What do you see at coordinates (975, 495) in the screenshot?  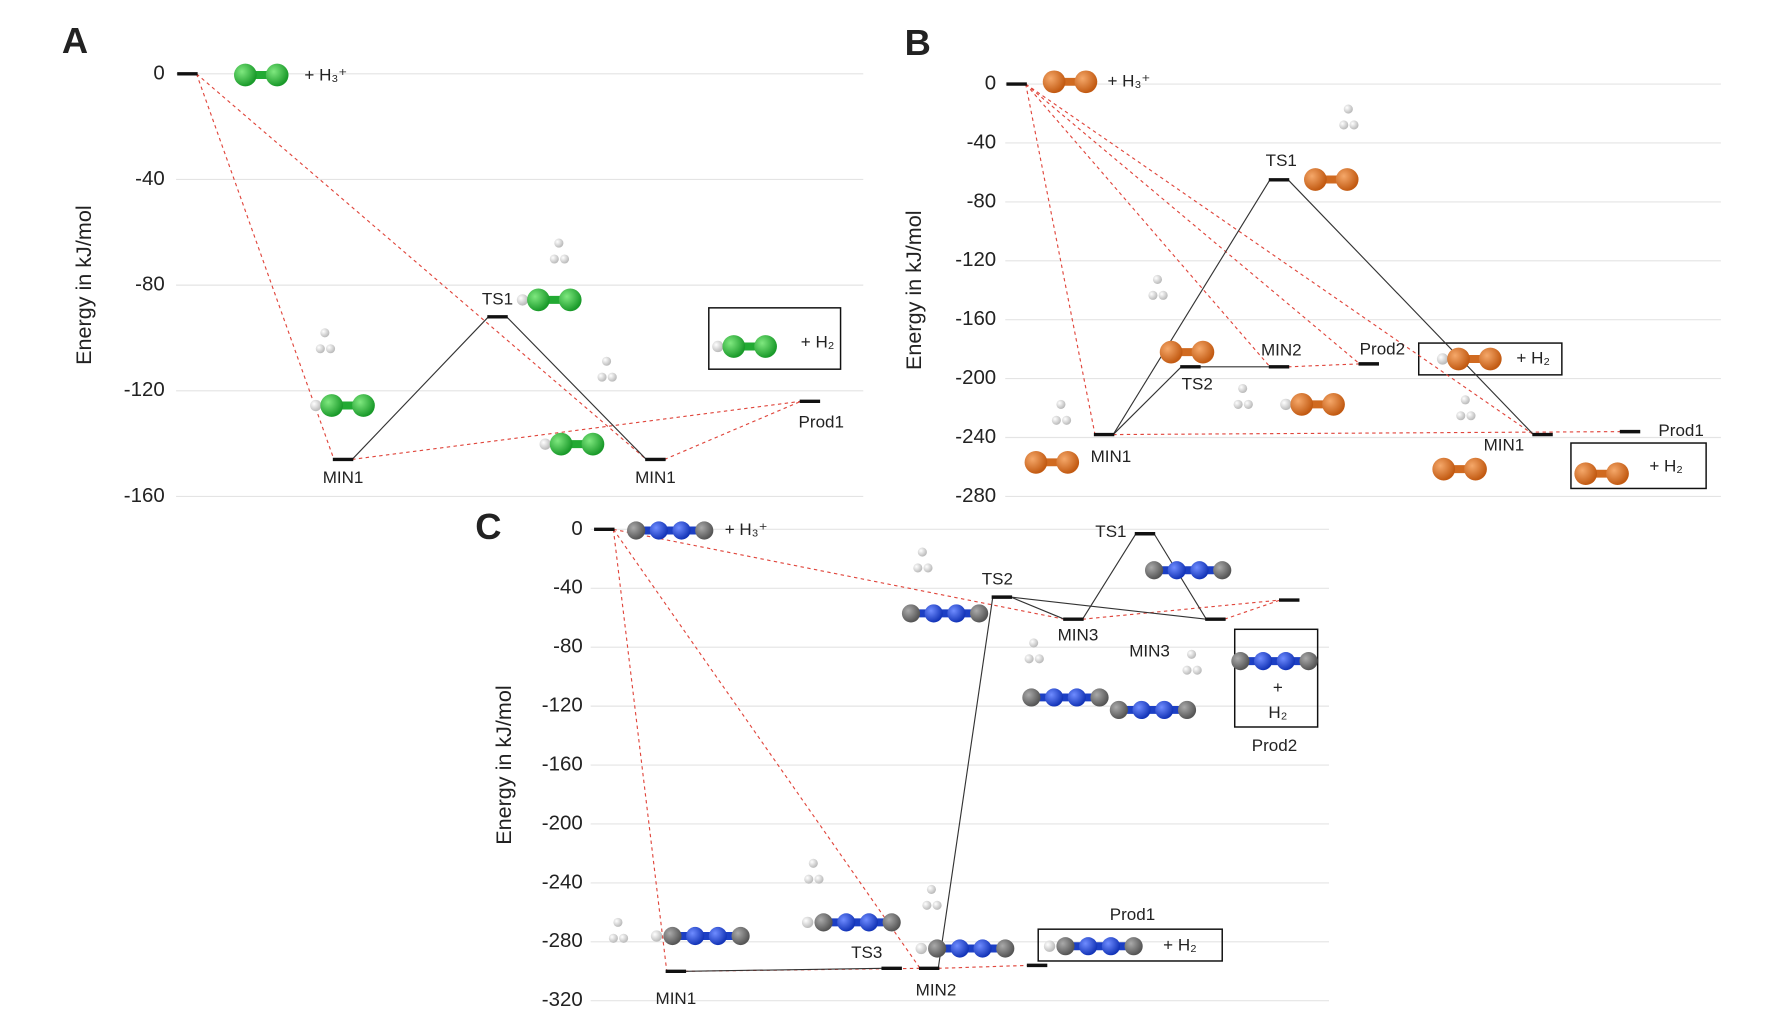 I see `y-tick-label: -280` at bounding box center [975, 495].